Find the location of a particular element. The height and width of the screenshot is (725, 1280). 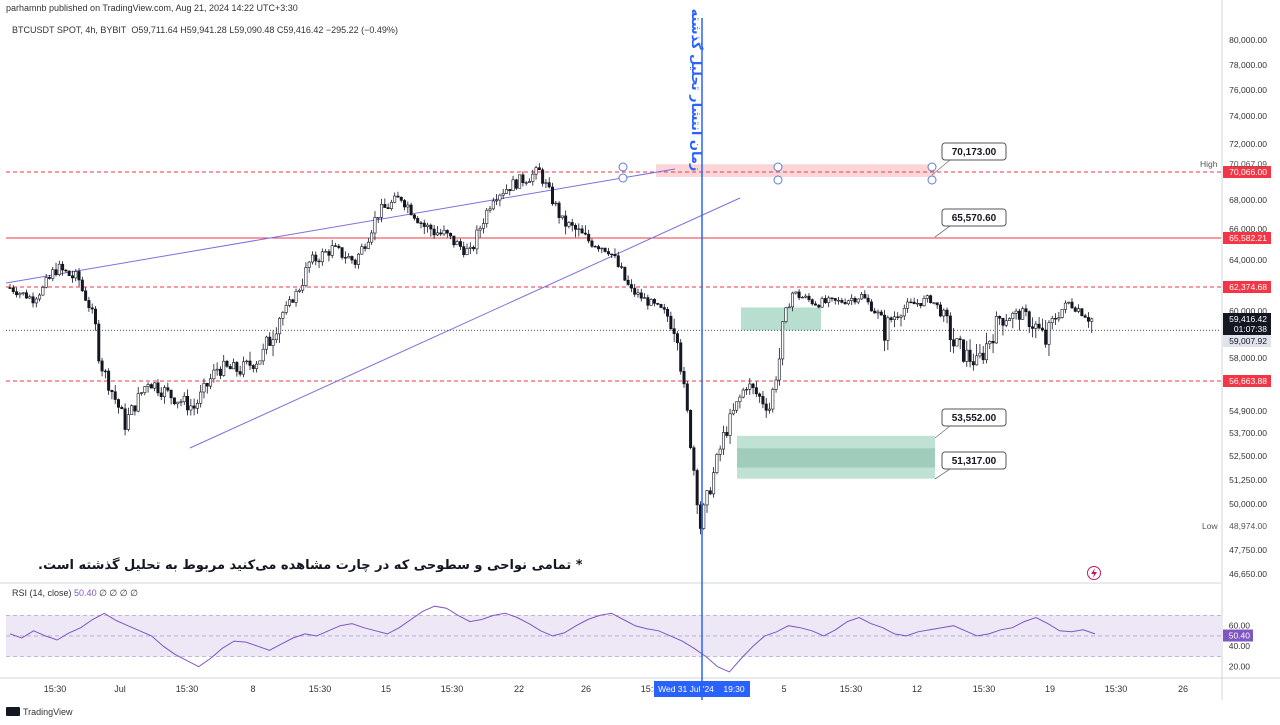

current-price-tag is located at coordinates (1247, 324).